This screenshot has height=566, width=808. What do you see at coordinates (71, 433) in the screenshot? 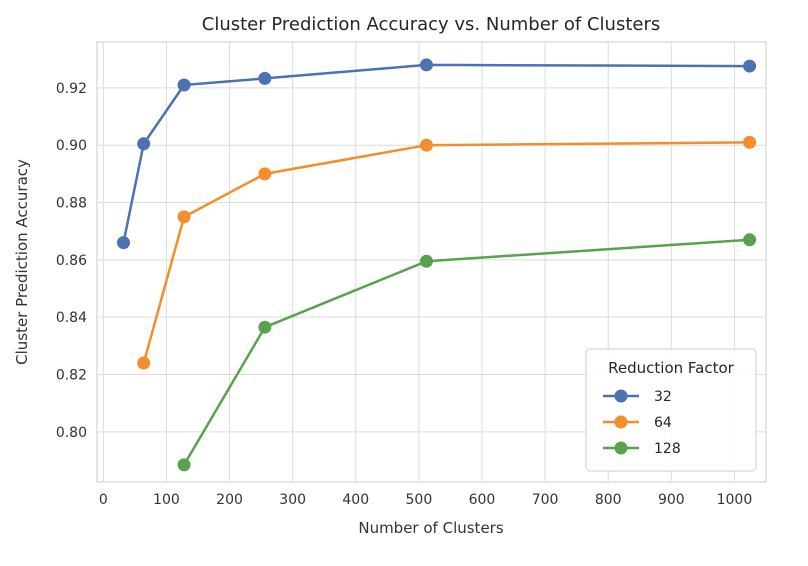
I see `y-tick-label: 0.80` at bounding box center [71, 433].